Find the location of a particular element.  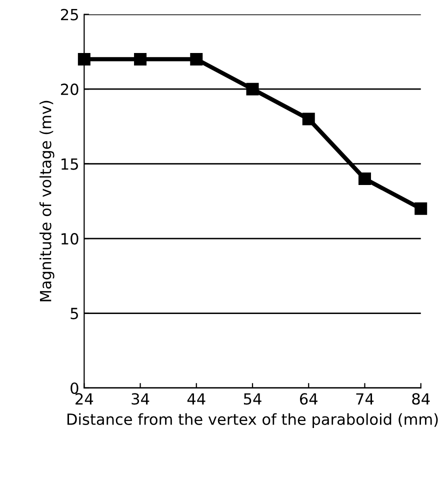

y-tick-label: 0 is located at coordinates (74, 388).